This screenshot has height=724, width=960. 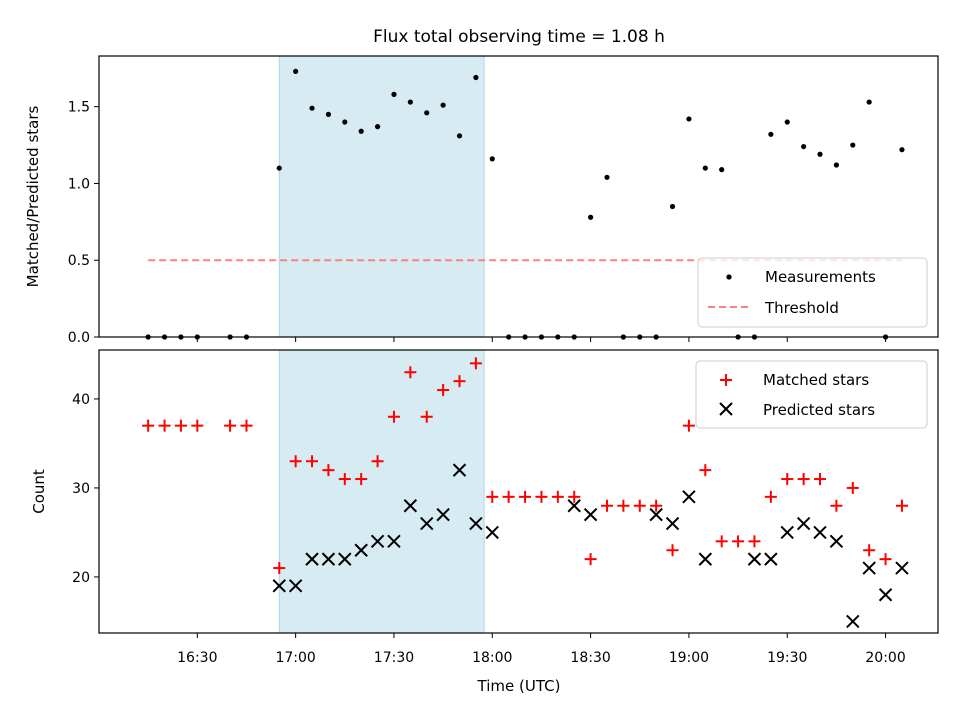 What do you see at coordinates (541, 339) in the screenshot?
I see `top-x-ticks` at bounding box center [541, 339].